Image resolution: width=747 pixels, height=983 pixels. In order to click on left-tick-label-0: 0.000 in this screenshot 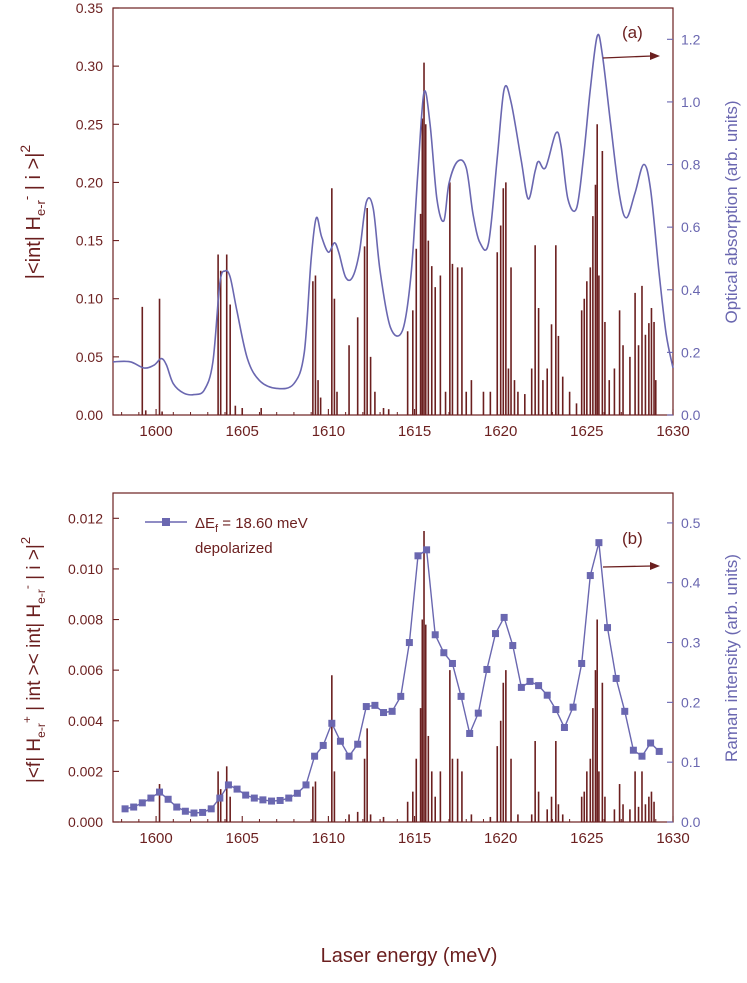, I will do `click(85, 822)`.